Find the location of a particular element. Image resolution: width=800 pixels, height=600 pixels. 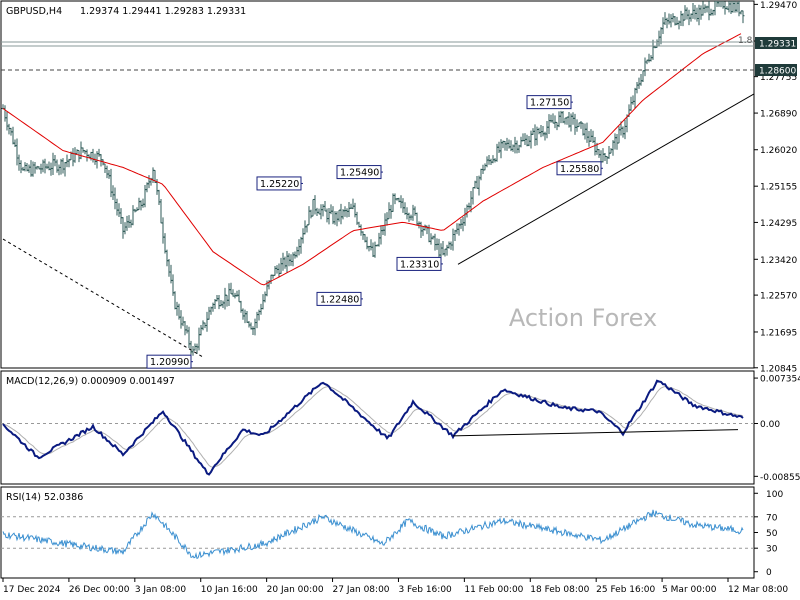

time-tick-label: 20 Jan 00:00 is located at coordinates (295, 590).